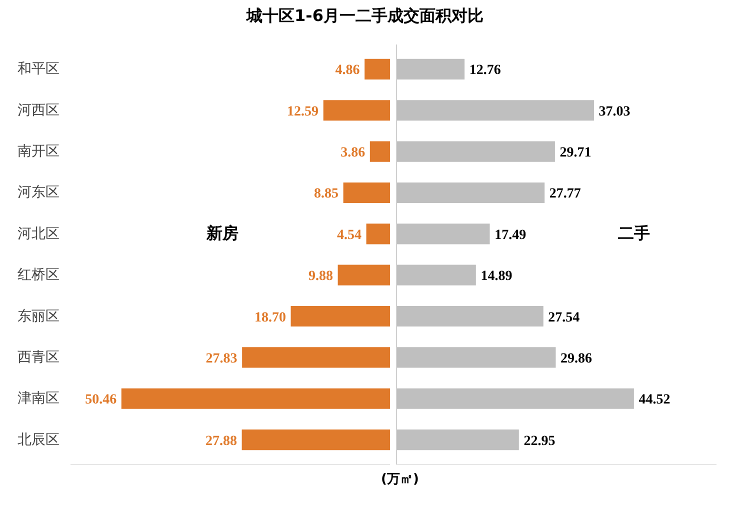 This screenshot has height=506, width=740. What do you see at coordinates (39, 152) in the screenshot?
I see `y-tick-label: 南开区` at bounding box center [39, 152].